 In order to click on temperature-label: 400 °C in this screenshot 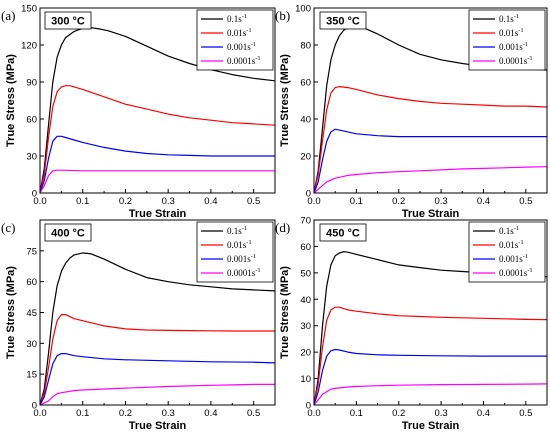, I will do `click(68, 234)`.